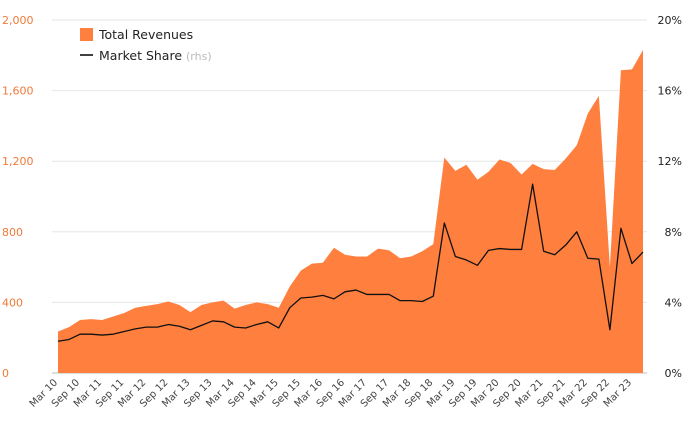 The height and width of the screenshot is (433, 700). Describe the element at coordinates (145, 34) in the screenshot. I see `legend-label-total-revenues: Total Revenues` at that location.